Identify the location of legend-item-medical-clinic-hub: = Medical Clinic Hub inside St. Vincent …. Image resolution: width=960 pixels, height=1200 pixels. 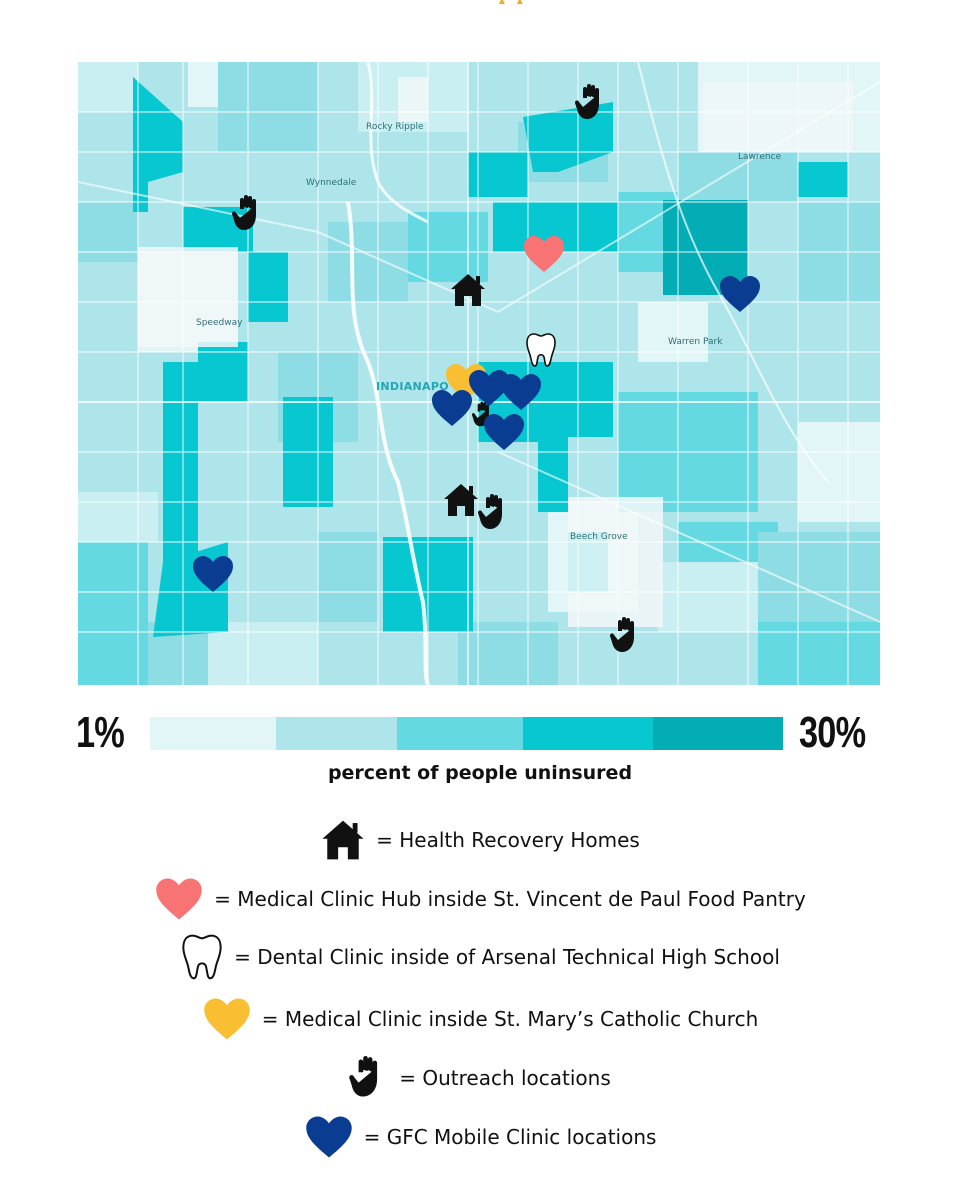
(480, 899).